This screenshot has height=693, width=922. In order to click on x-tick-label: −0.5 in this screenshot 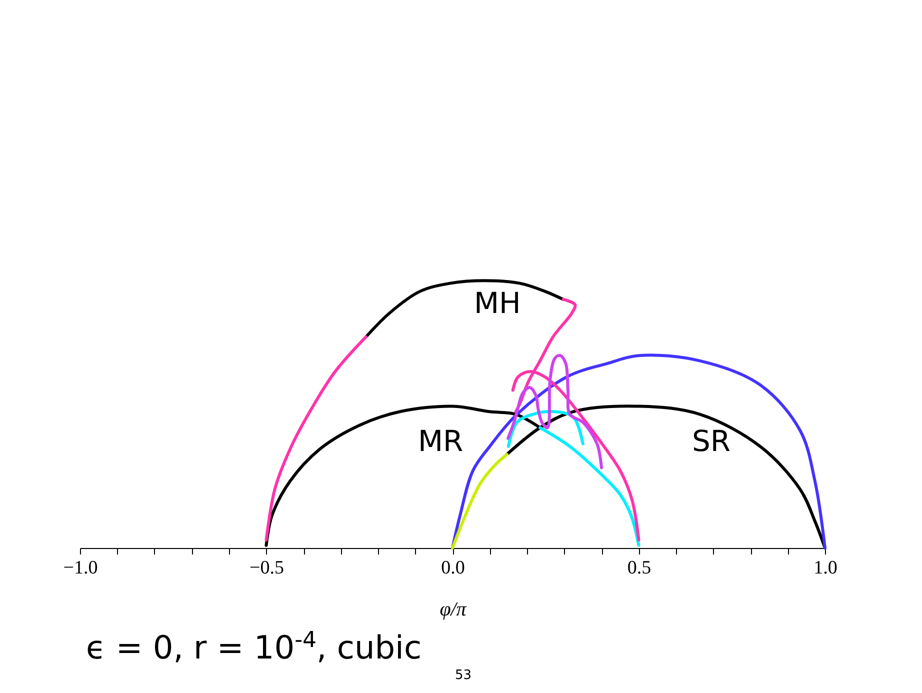, I will do `click(267, 568)`.